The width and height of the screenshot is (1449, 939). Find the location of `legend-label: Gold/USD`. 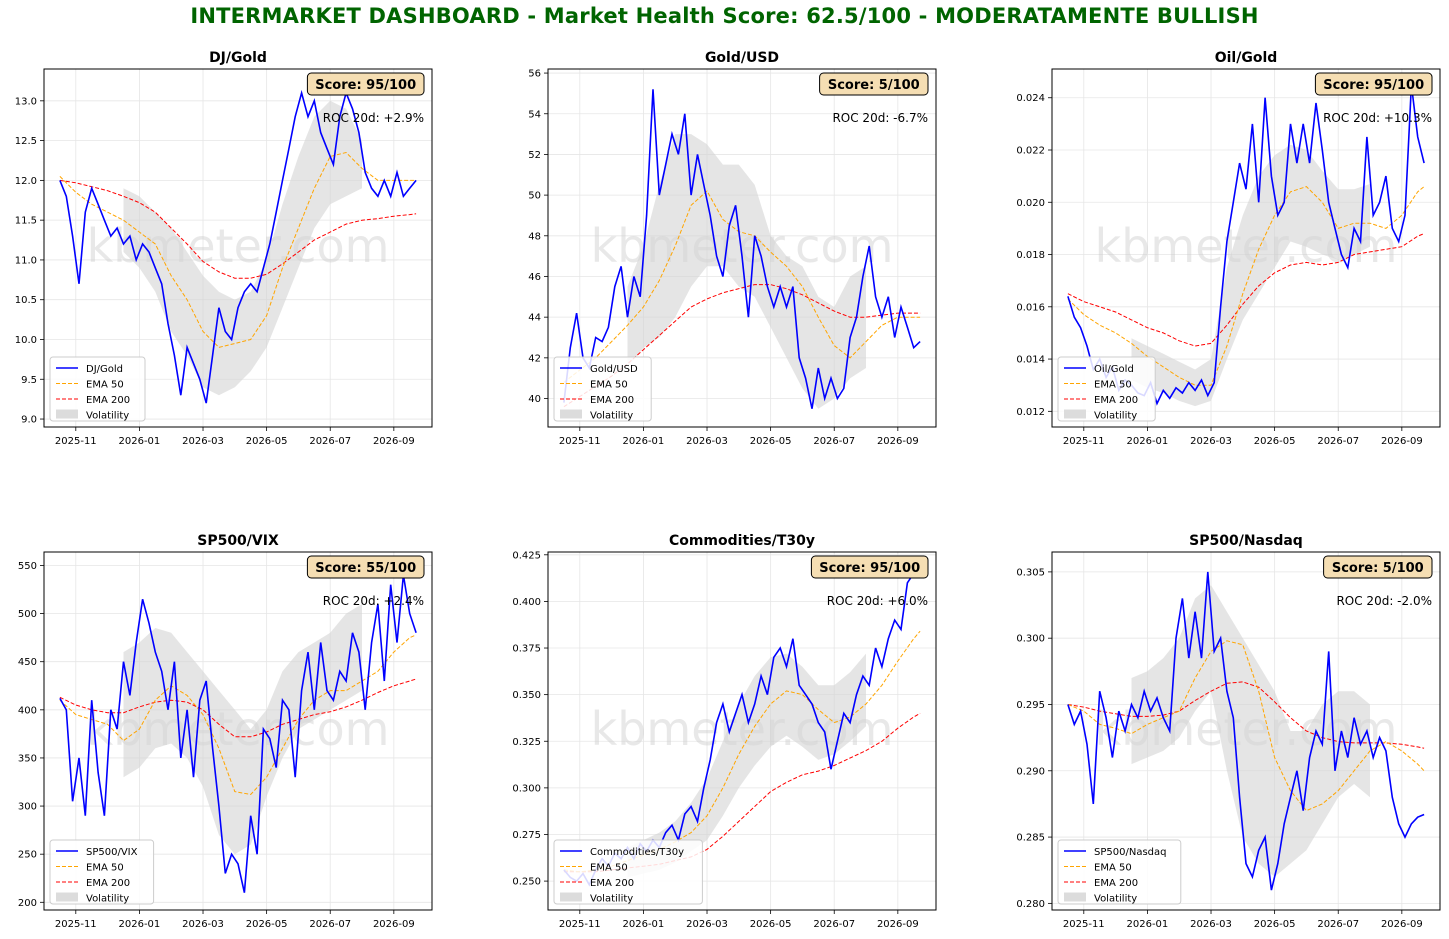

legend-label: Gold/USD is located at coordinates (614, 369).